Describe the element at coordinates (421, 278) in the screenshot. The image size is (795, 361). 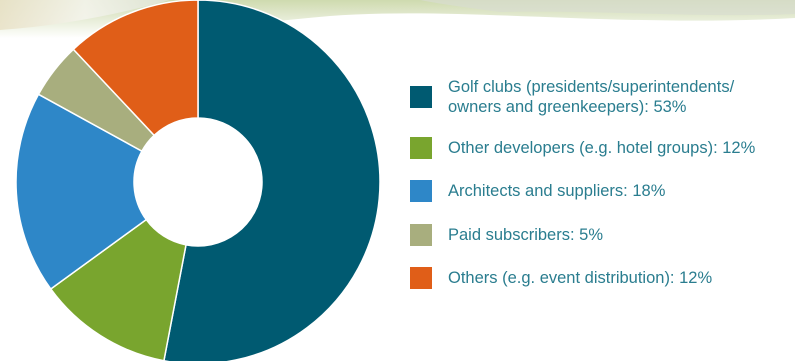
I see `legend-swatch-others` at that location.